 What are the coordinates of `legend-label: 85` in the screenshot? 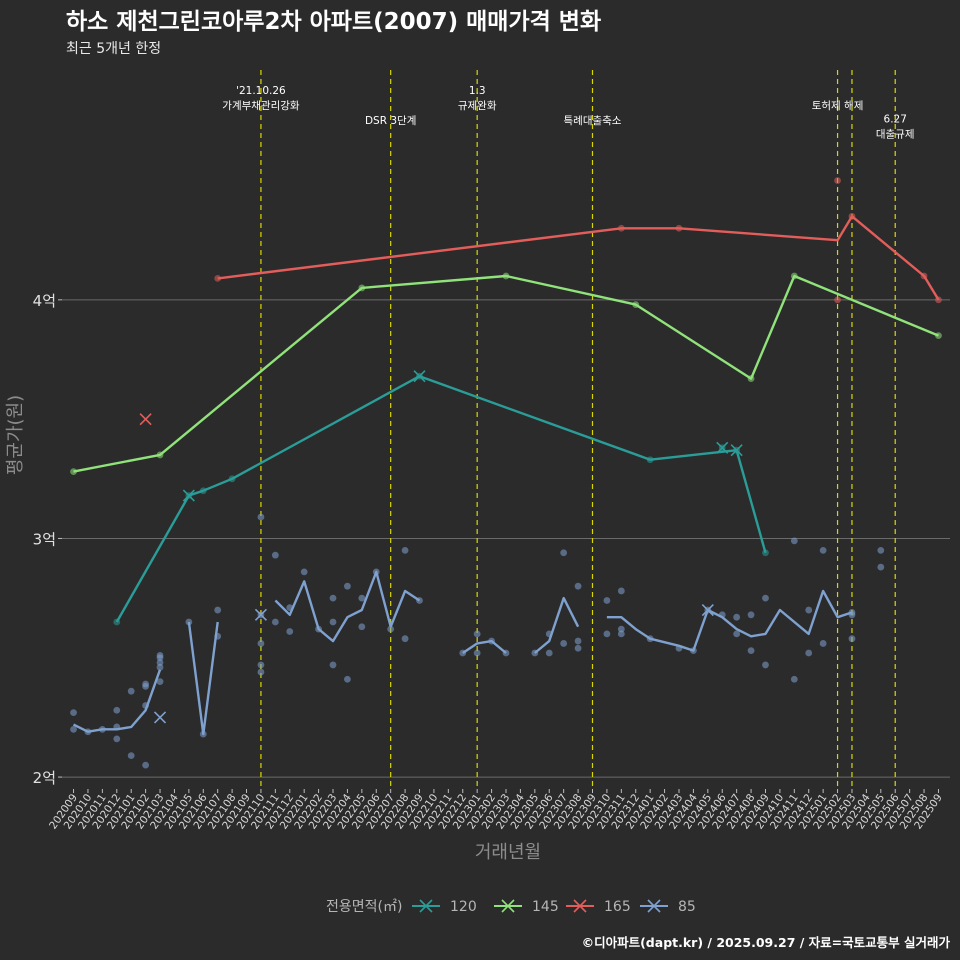 It's located at (687, 907).